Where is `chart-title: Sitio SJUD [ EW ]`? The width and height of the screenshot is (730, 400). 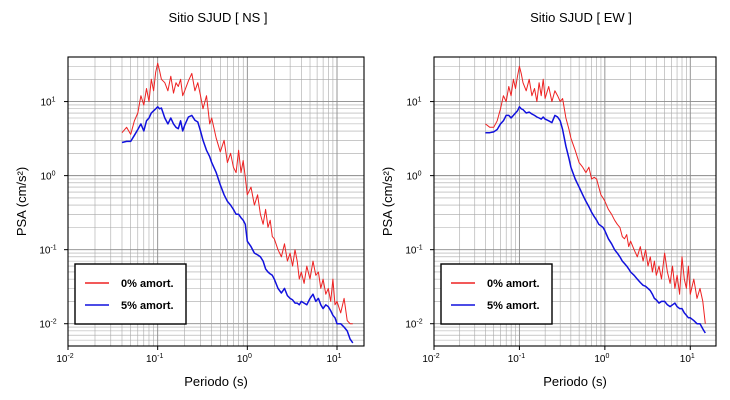
chart-title: Sitio SJUD [ EW ] is located at coordinates (581, 17).